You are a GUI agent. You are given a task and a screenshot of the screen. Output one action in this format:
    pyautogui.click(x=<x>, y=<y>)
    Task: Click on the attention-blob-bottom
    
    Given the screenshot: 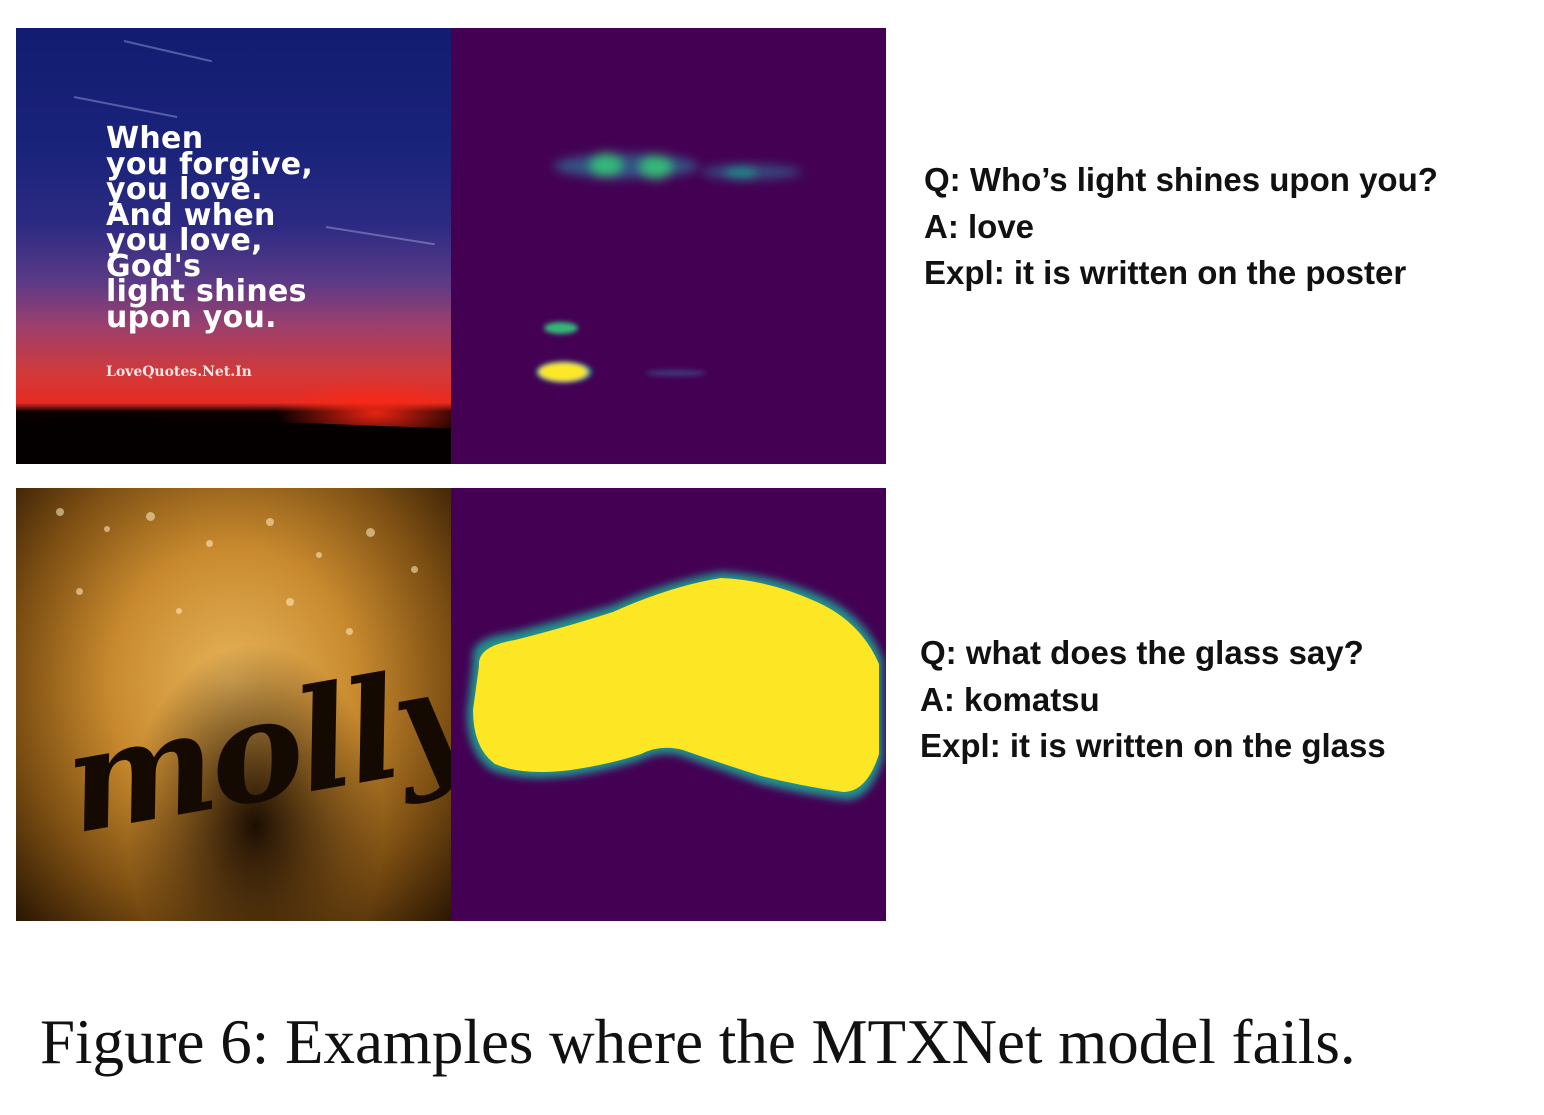 What is the action you would take?
    pyautogui.click(x=621, y=352)
    